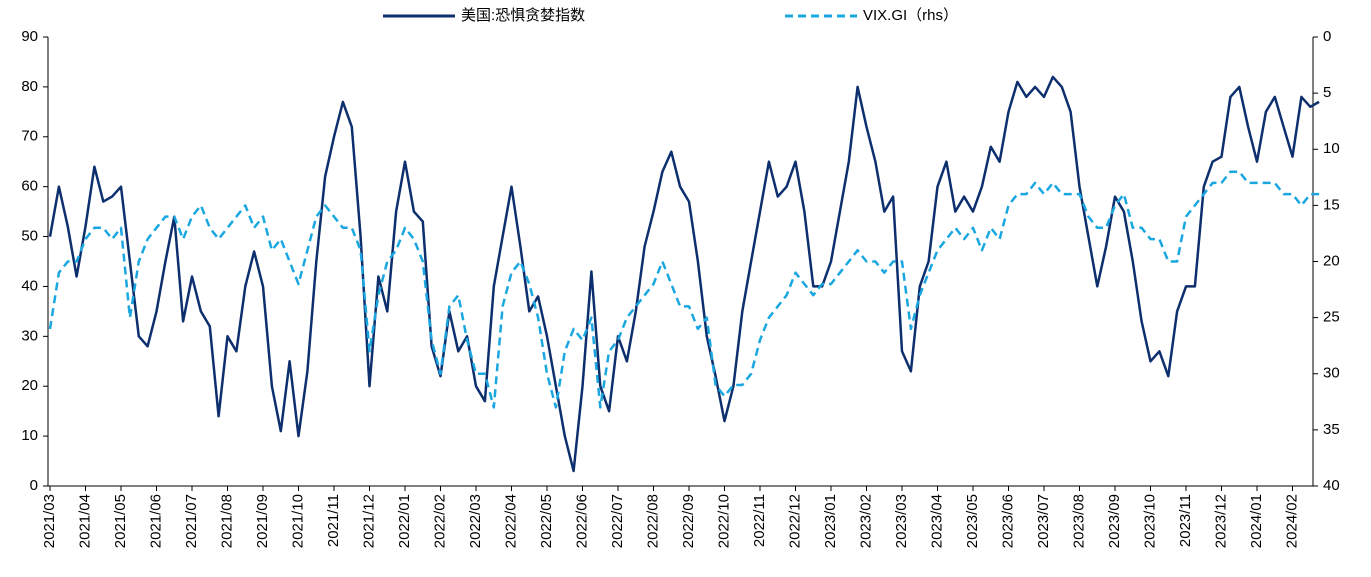 The width and height of the screenshot is (1371, 577). What do you see at coordinates (1220, 521) in the screenshot?
I see `x-tick-label: 2023/12` at bounding box center [1220, 521].